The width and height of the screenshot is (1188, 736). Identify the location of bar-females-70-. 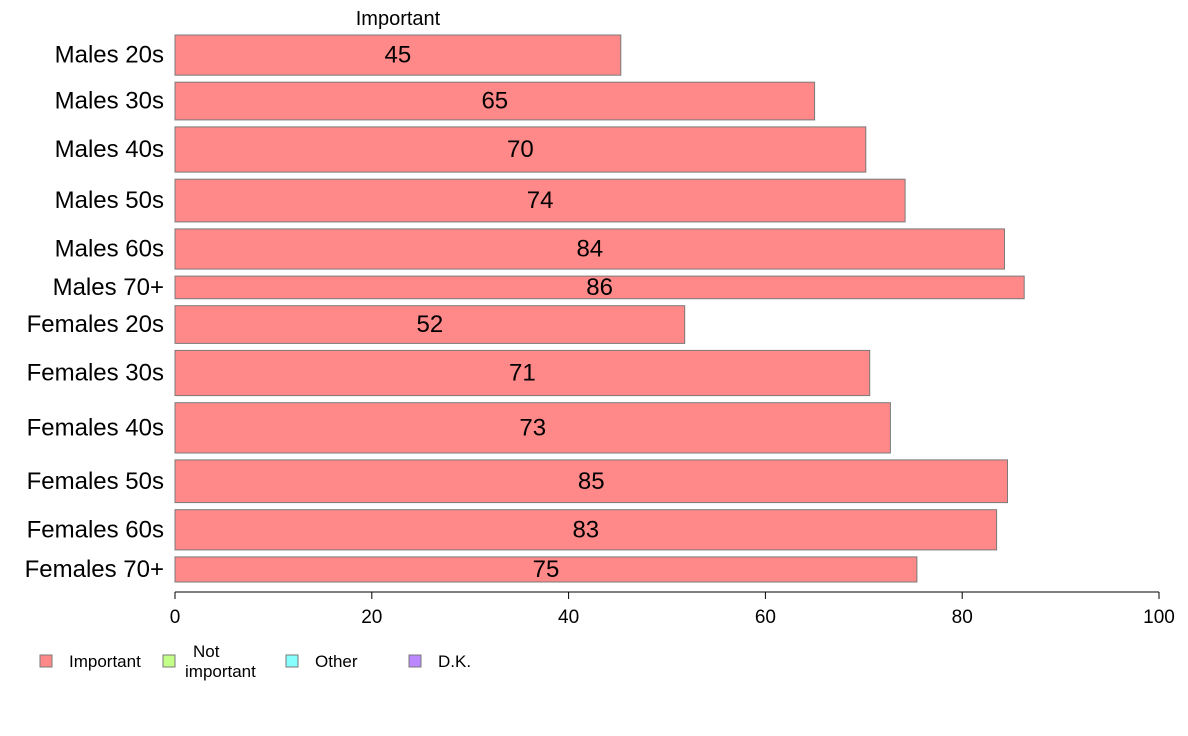
(546, 569).